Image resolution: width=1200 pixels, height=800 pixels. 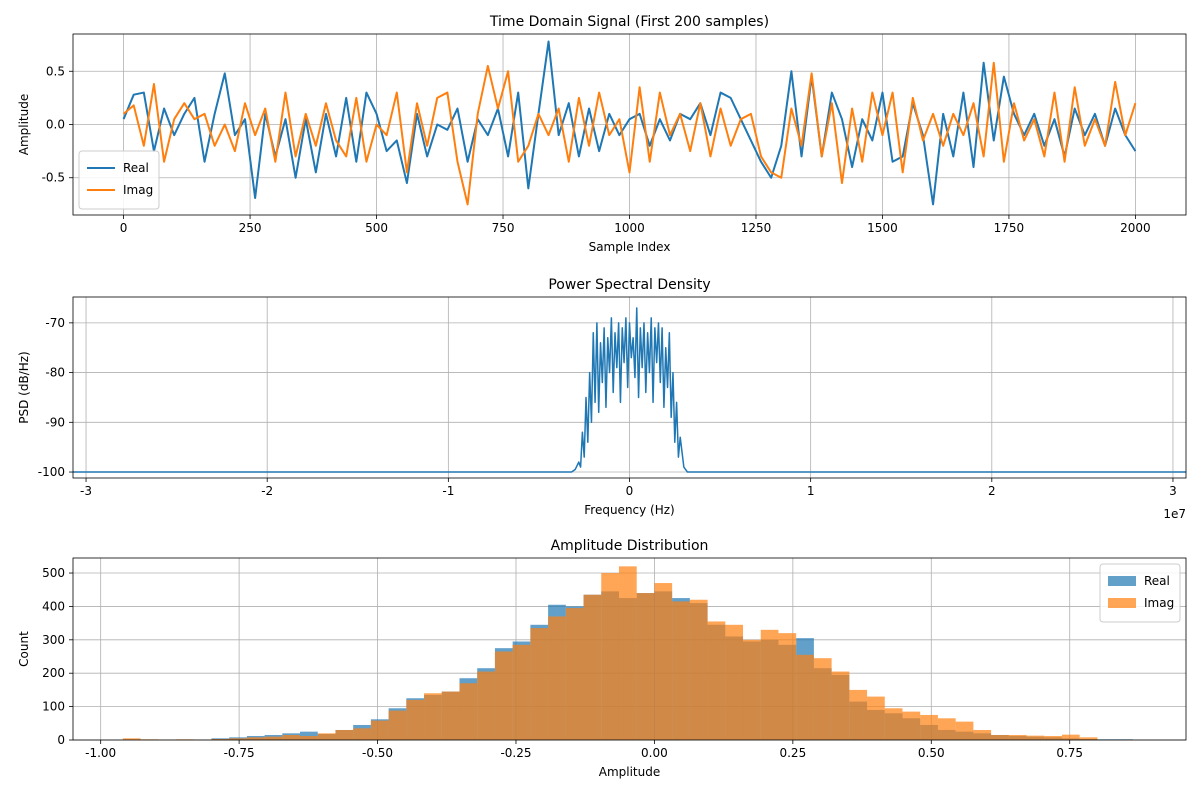 What do you see at coordinates (100, 753) in the screenshot?
I see `x-tick-label: -1.00` at bounding box center [100, 753].